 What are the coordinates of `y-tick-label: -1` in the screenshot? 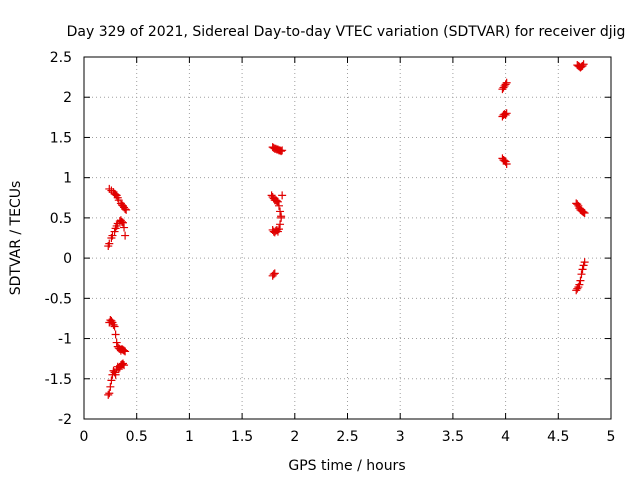 It's located at (65, 340).